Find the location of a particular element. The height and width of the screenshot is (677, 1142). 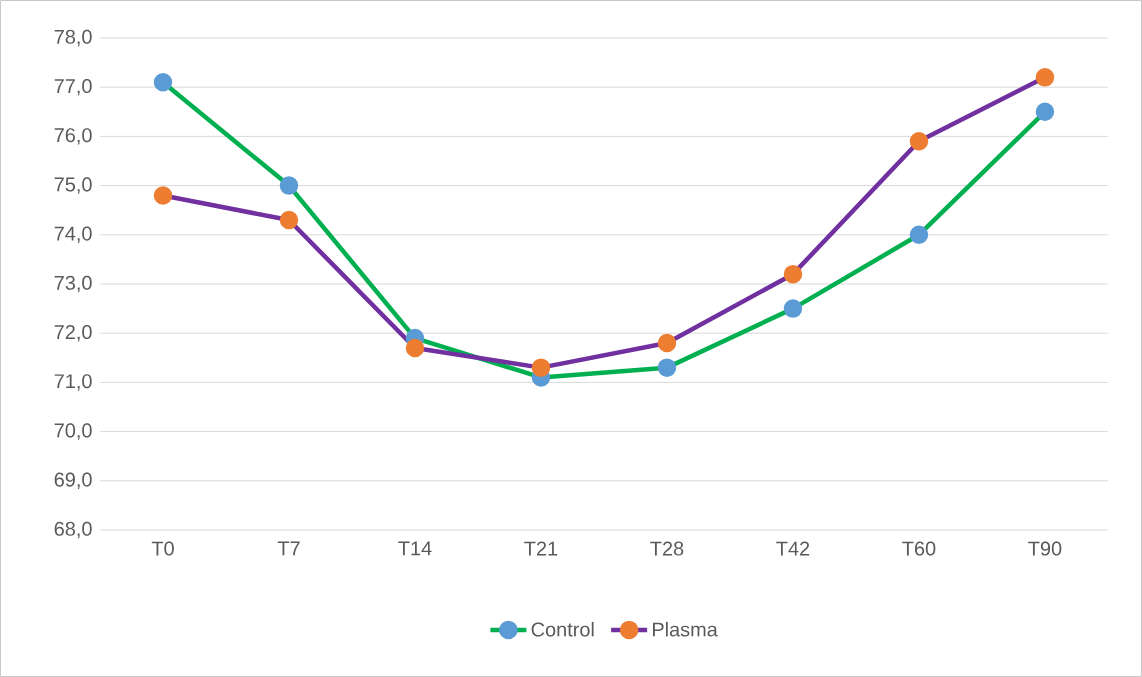

x-tick-label: T28 is located at coordinates (667, 548).